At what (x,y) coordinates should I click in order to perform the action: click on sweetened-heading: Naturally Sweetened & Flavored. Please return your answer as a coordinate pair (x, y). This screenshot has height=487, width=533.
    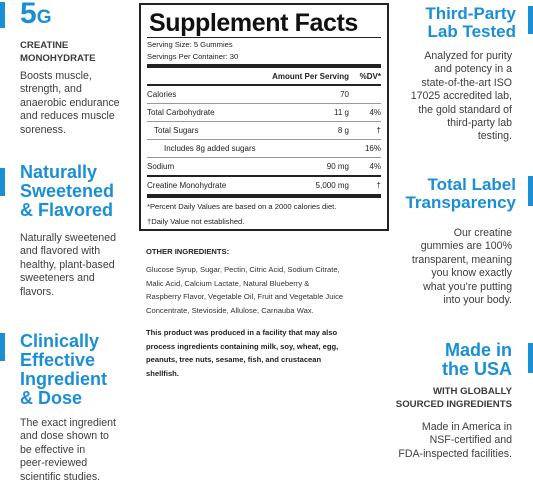
    Looking at the image, I should click on (67, 191).